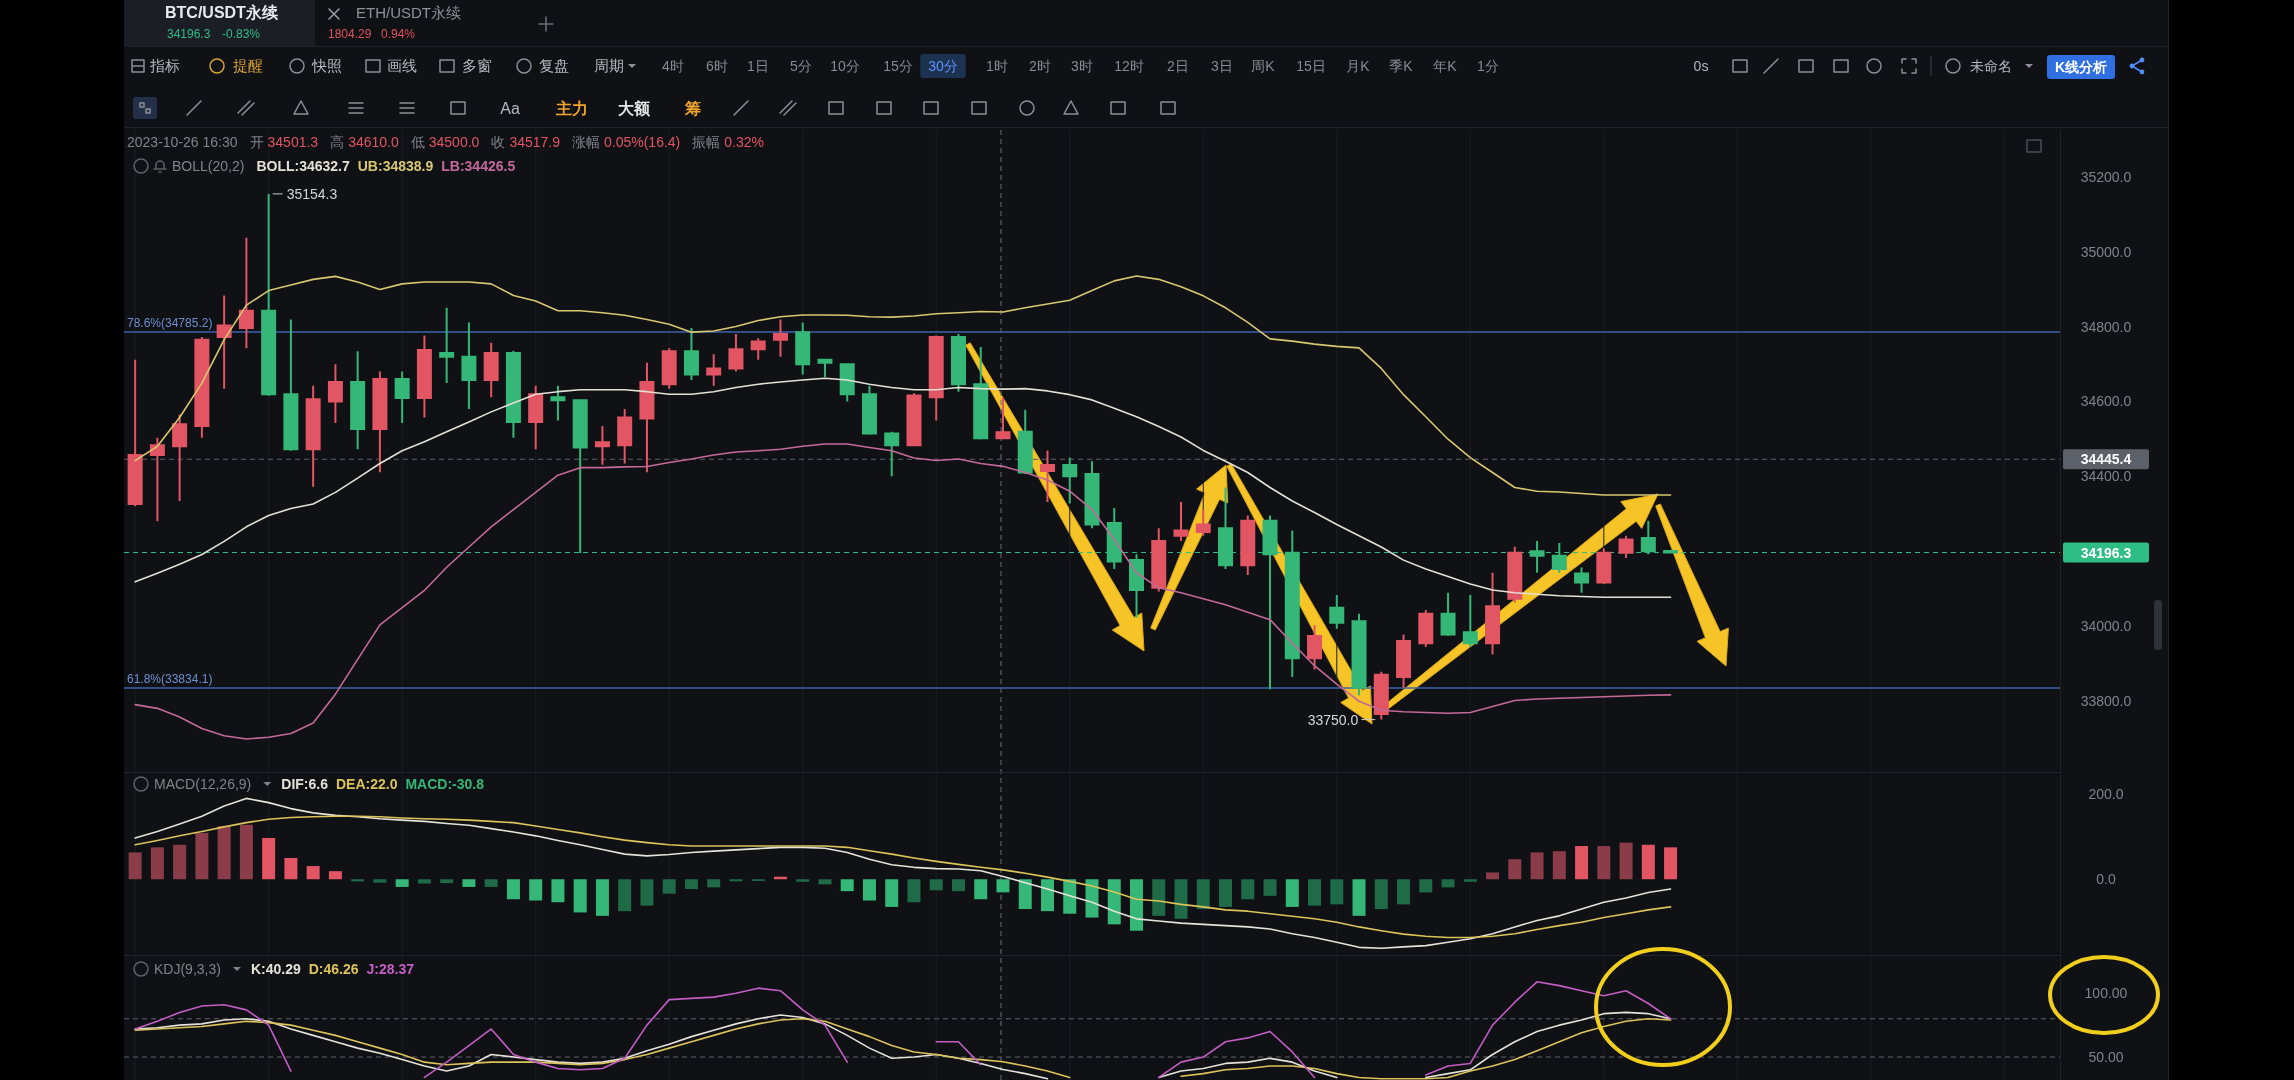 The height and width of the screenshot is (1080, 2294). What do you see at coordinates (1311, 66) in the screenshot?
I see `text: 15日` at bounding box center [1311, 66].